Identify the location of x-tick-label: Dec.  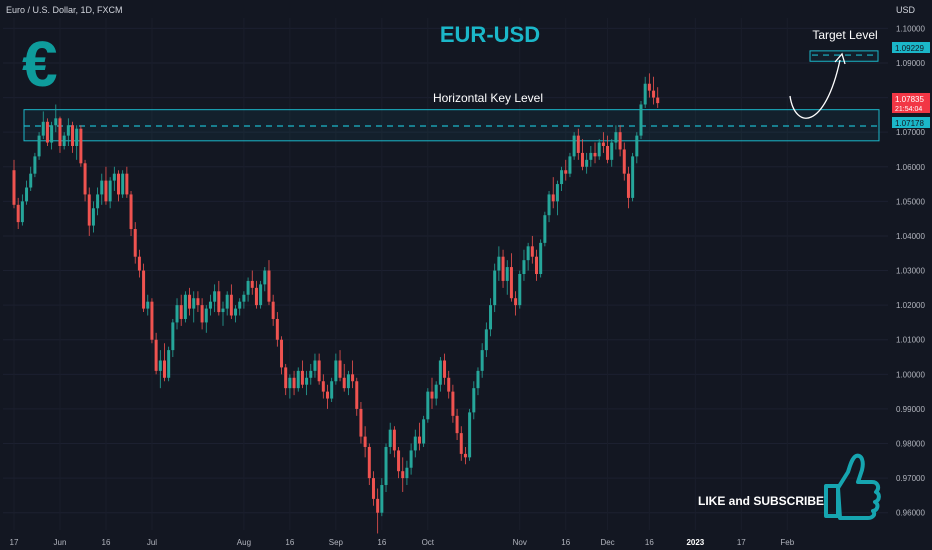
(607, 542).